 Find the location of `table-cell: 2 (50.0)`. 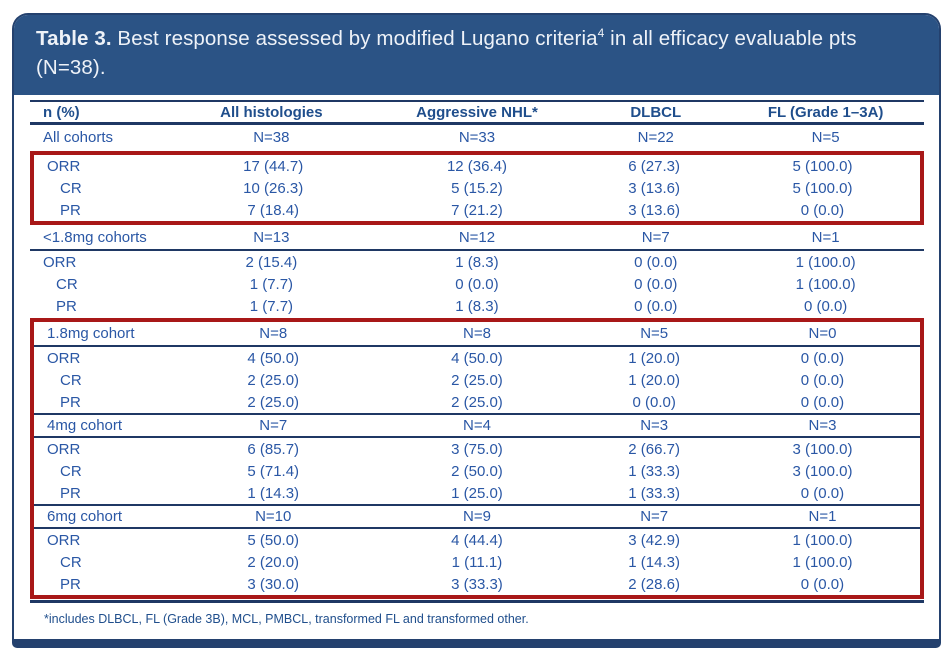

table-cell: 2 (50.0) is located at coordinates (477, 471).